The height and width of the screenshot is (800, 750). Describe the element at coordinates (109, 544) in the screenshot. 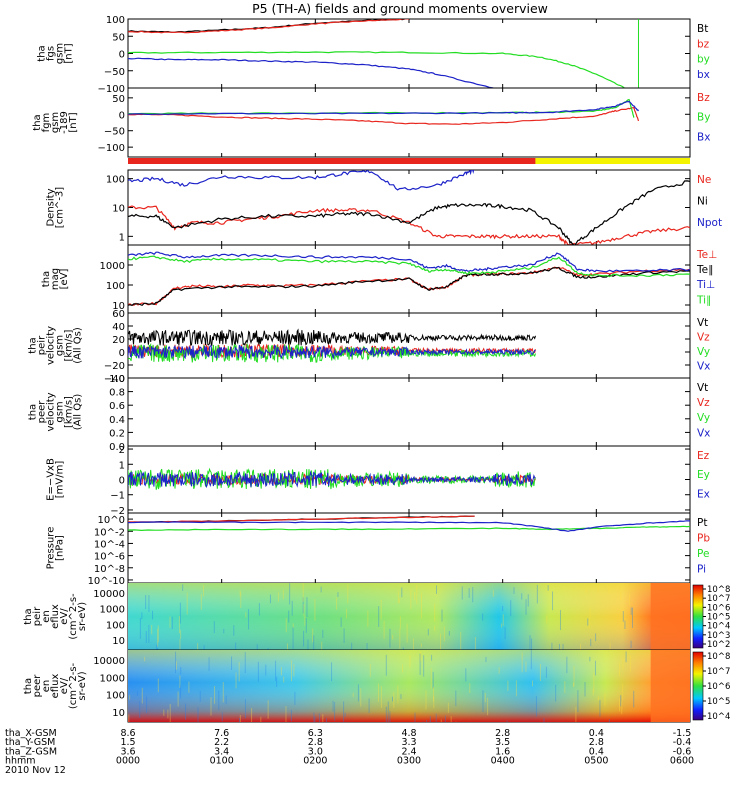

I see `y-tick-label: 10^-4` at that location.